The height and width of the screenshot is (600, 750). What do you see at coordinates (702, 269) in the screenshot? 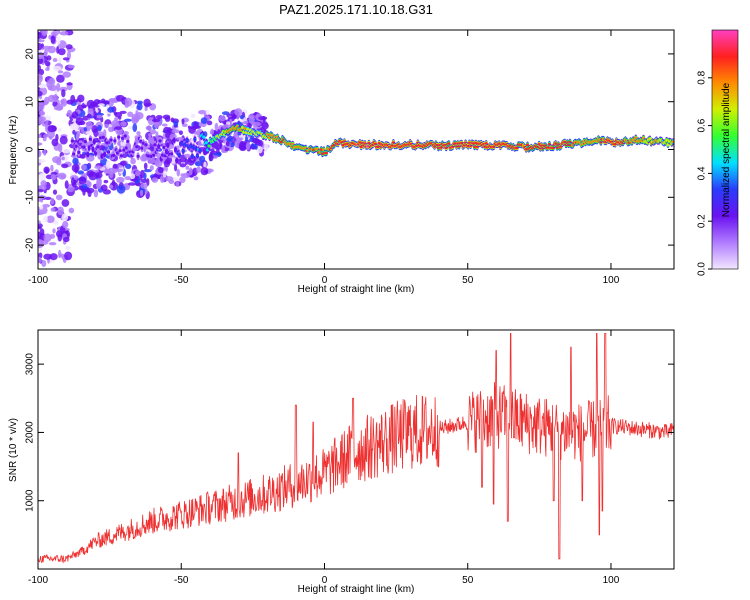
I see `colorbar-tick-label: 0.0` at bounding box center [702, 269].